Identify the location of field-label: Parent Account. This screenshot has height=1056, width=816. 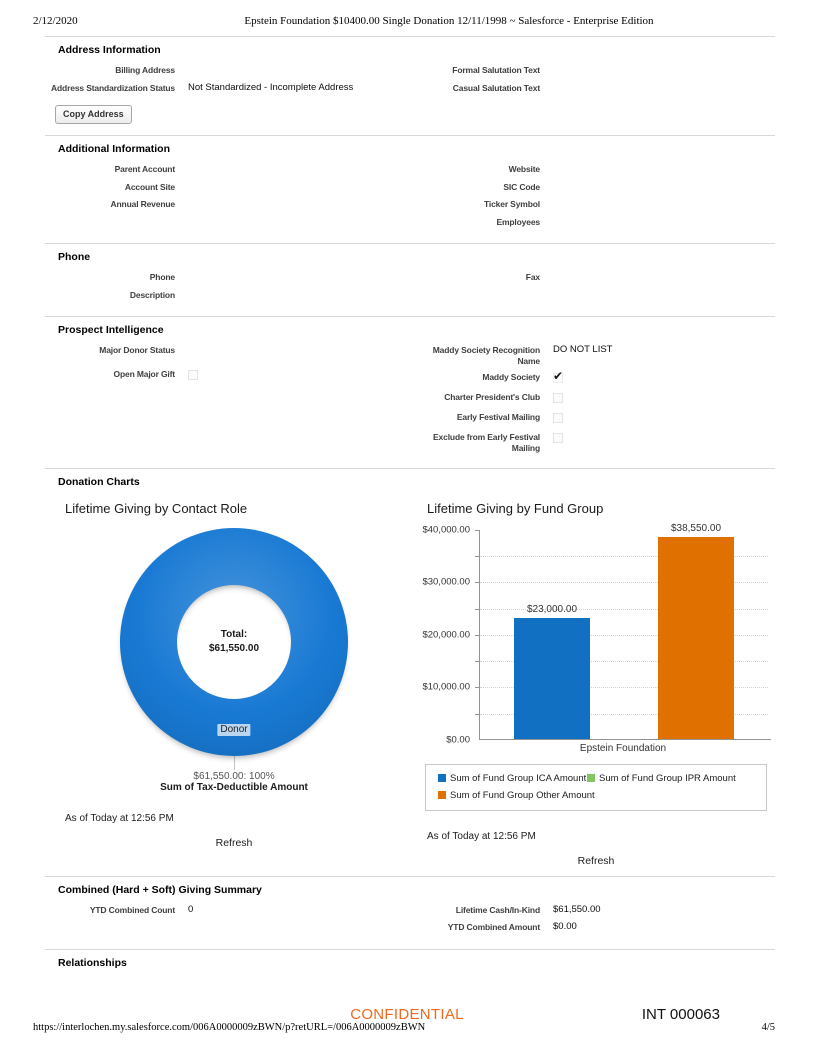
(145, 169).